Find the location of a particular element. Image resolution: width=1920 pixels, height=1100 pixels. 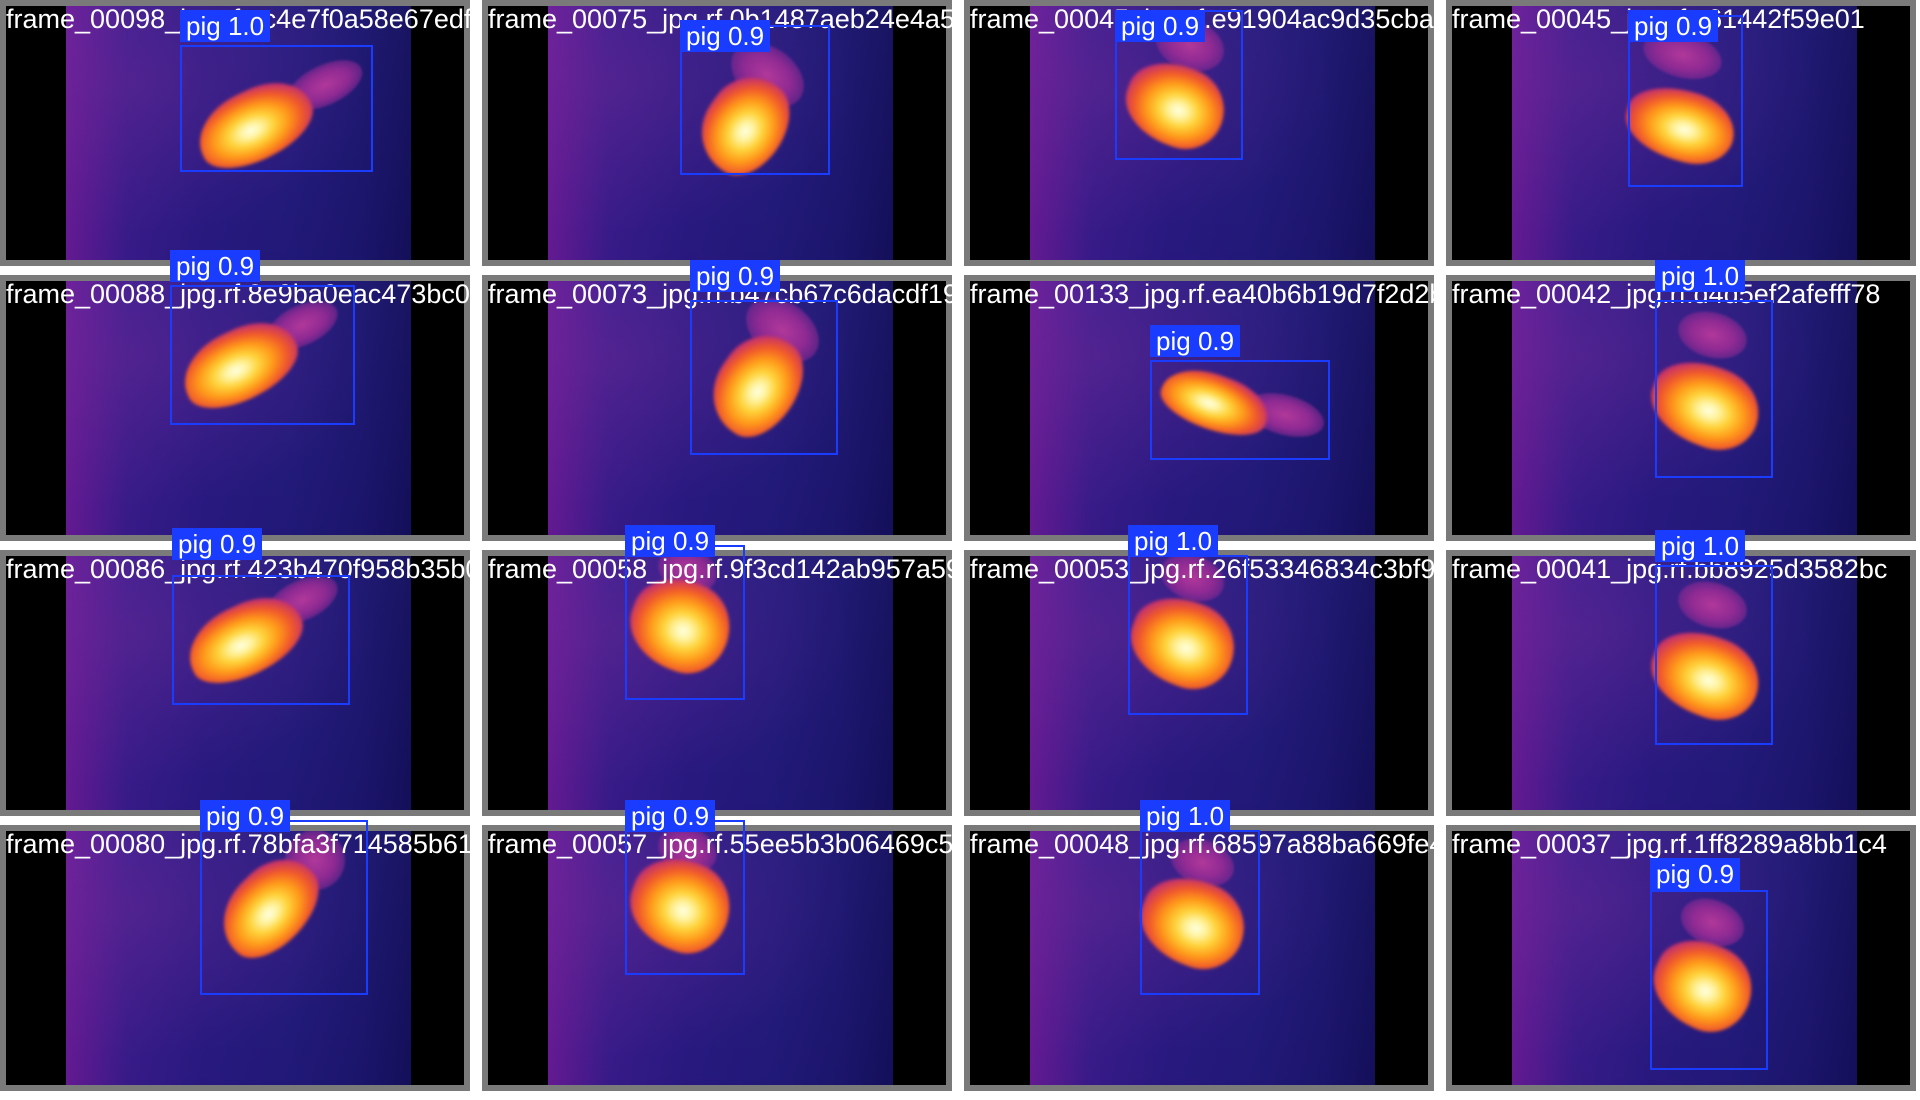

frame-filename: frame_00058_jpg.rf.9f3cd142ab957a59ae400 is located at coordinates (720, 569).